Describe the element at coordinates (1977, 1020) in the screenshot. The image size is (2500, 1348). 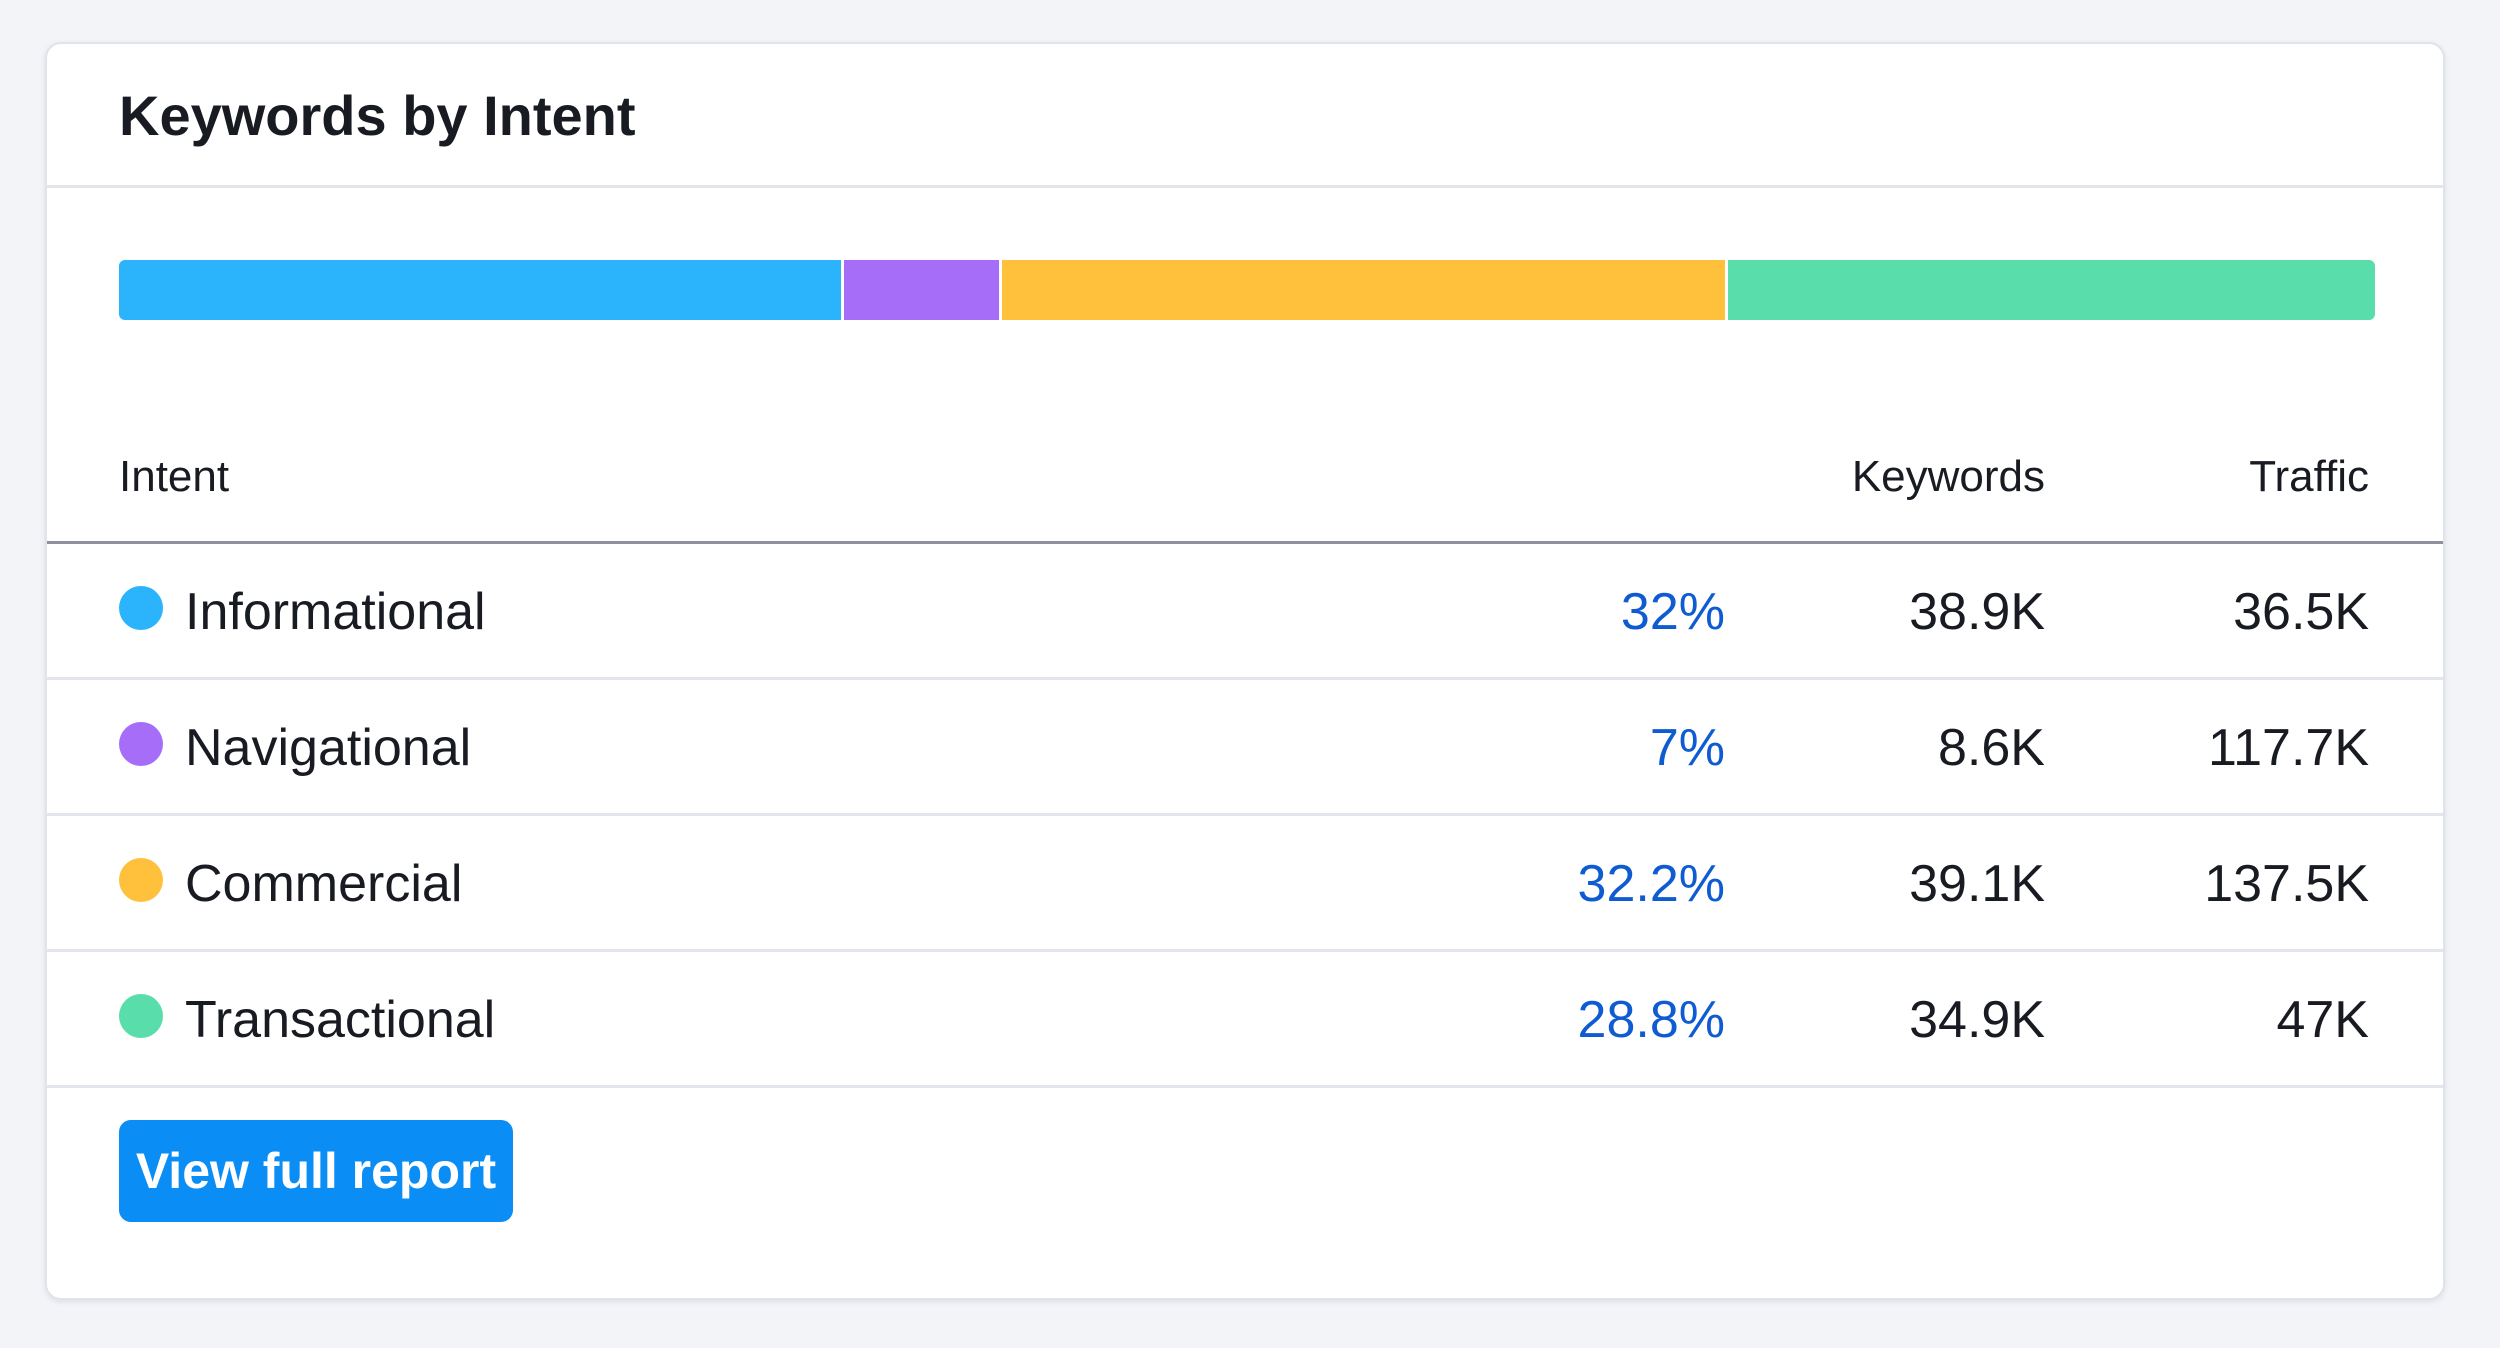
I see `keywords-count: 34.9K` at that location.